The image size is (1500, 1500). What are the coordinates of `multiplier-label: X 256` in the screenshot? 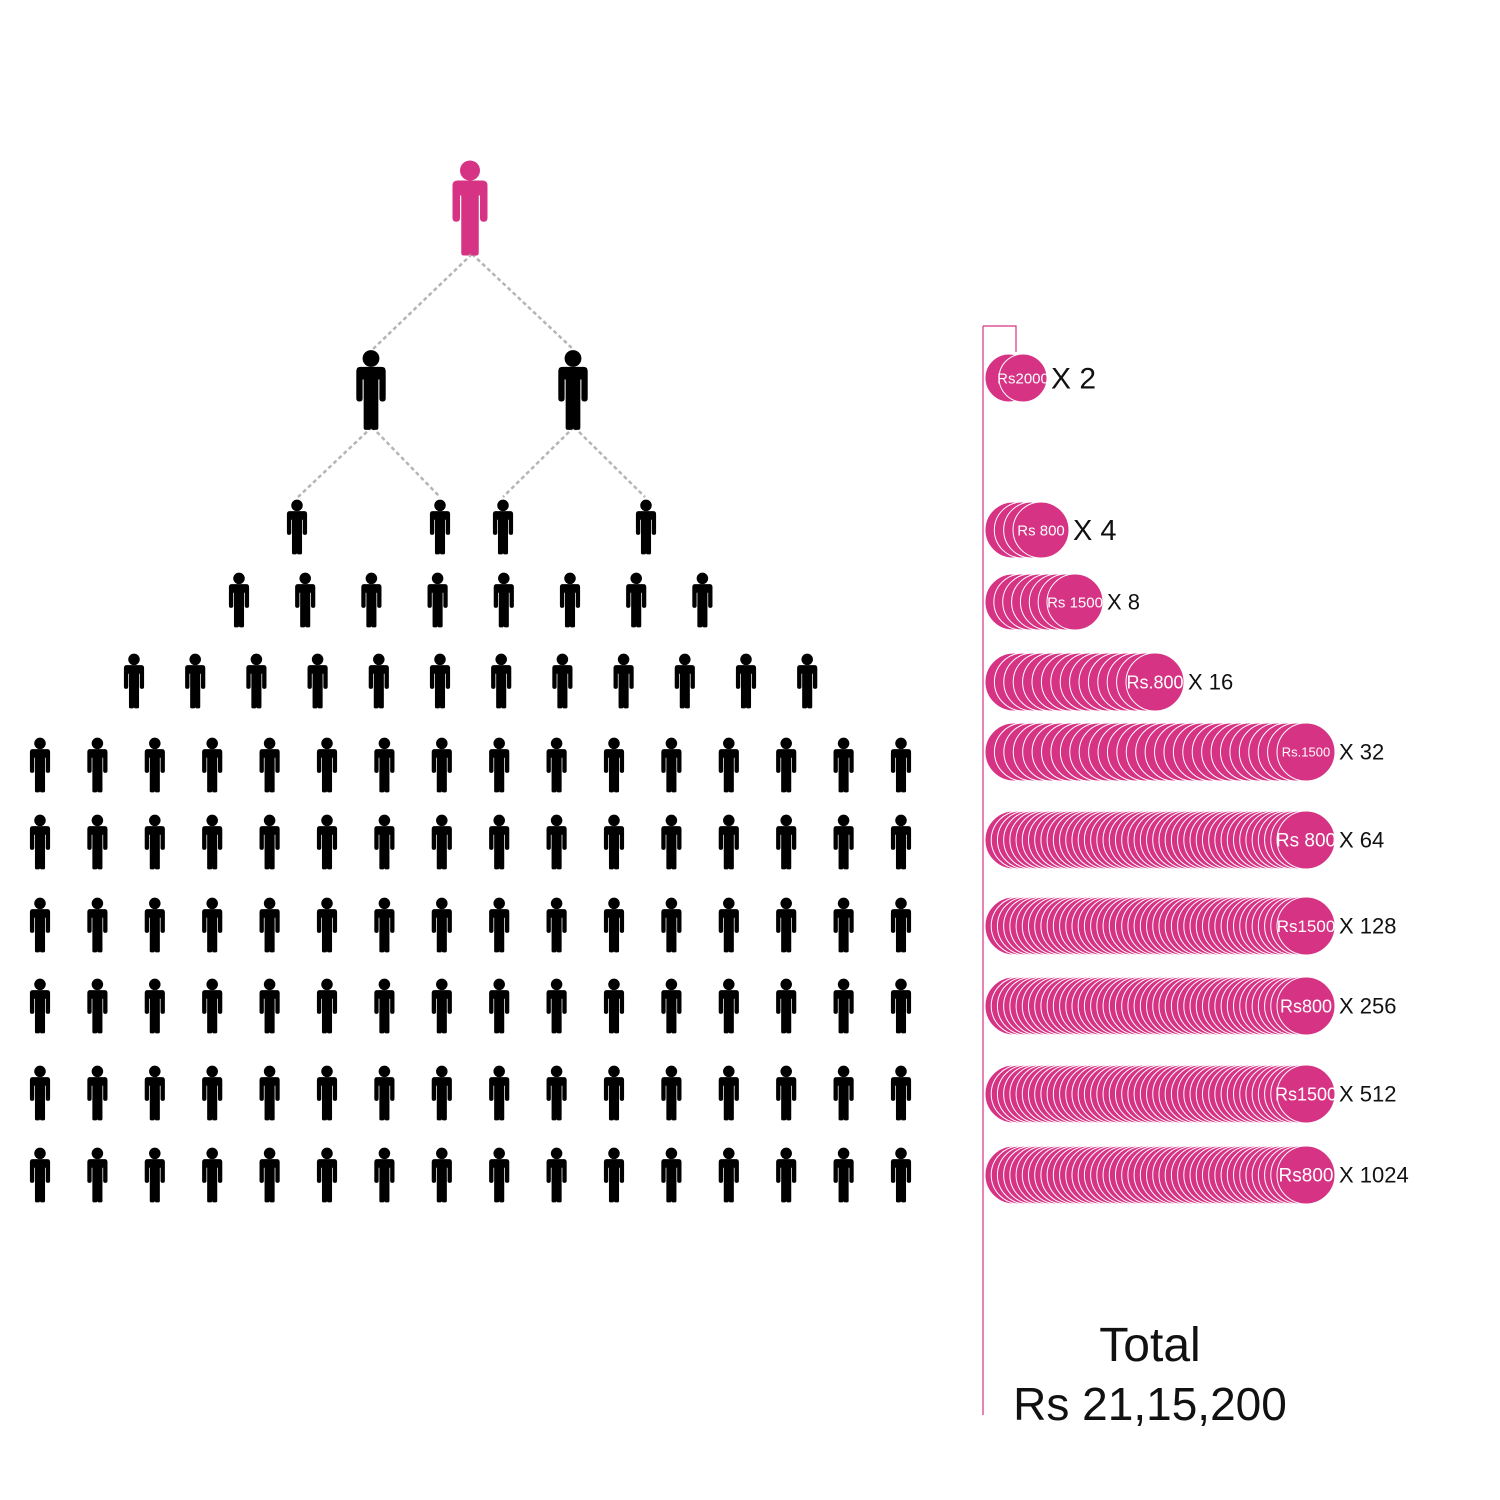 It's located at (1368, 1006).